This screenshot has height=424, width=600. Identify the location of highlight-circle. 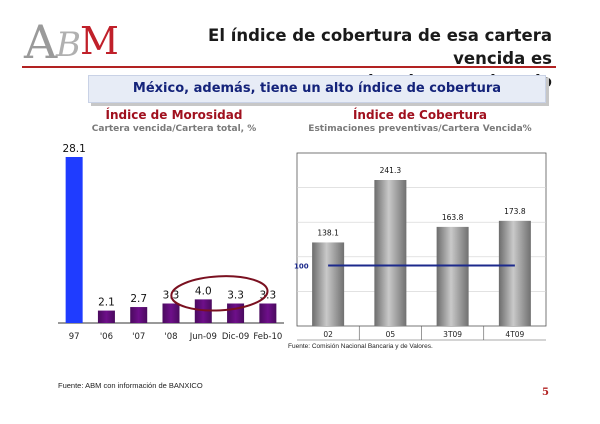
(219, 293).